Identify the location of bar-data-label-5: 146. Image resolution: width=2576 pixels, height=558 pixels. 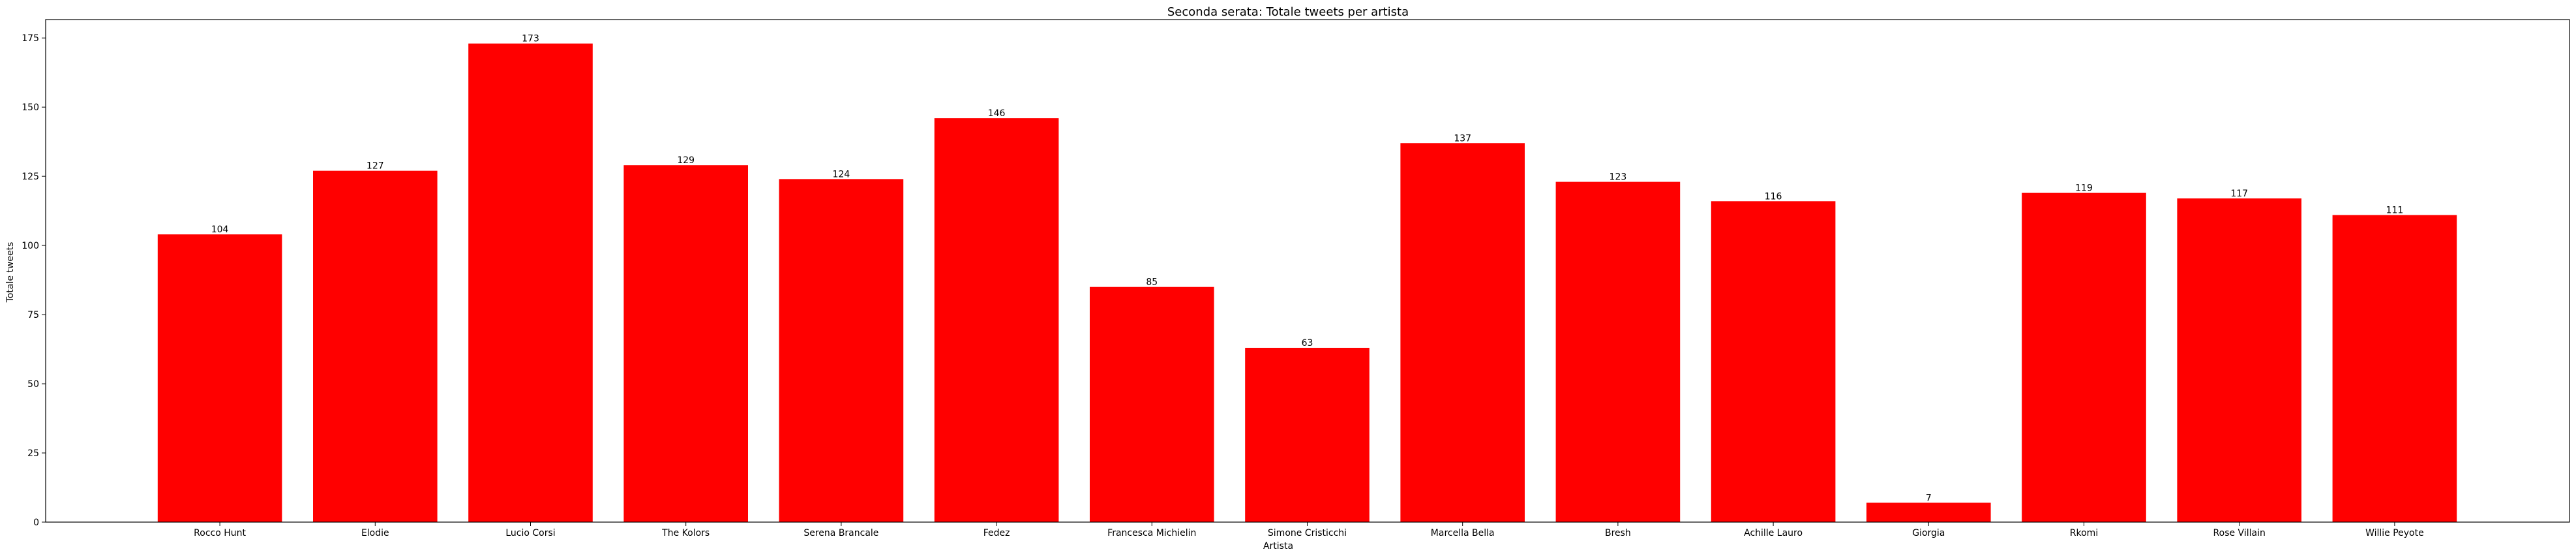
(997, 113).